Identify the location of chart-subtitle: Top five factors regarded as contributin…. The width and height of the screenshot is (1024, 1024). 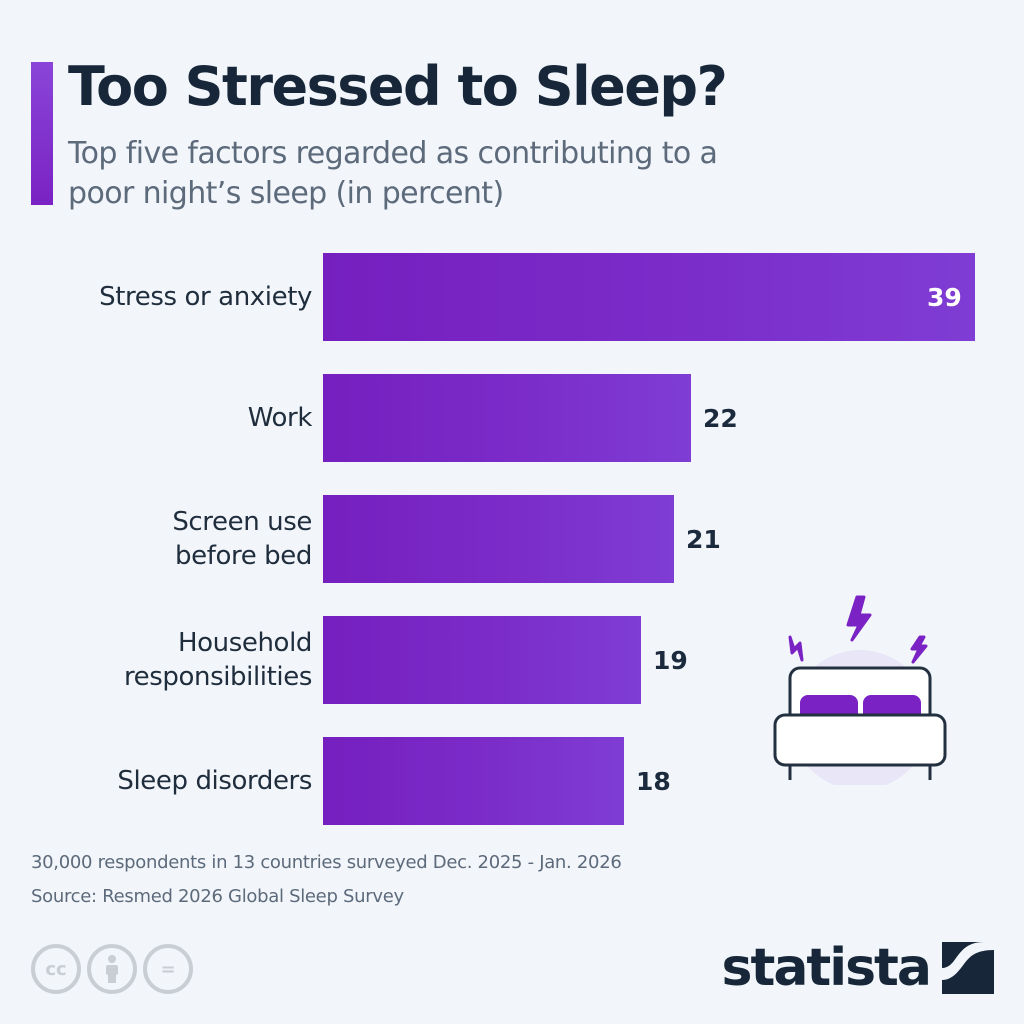
(393, 173).